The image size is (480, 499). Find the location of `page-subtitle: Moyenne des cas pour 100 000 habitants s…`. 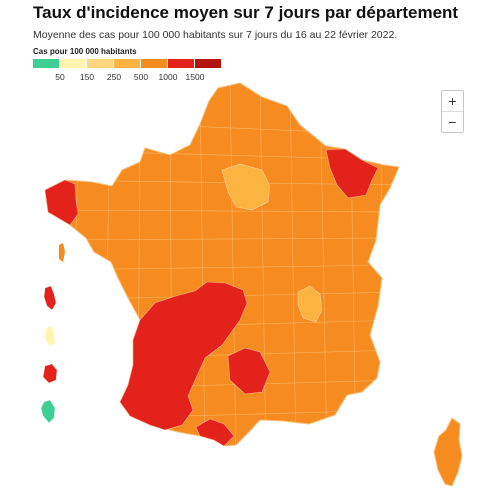

page-subtitle: Moyenne des cas pour 100 000 habitants s… is located at coordinates (215, 35).